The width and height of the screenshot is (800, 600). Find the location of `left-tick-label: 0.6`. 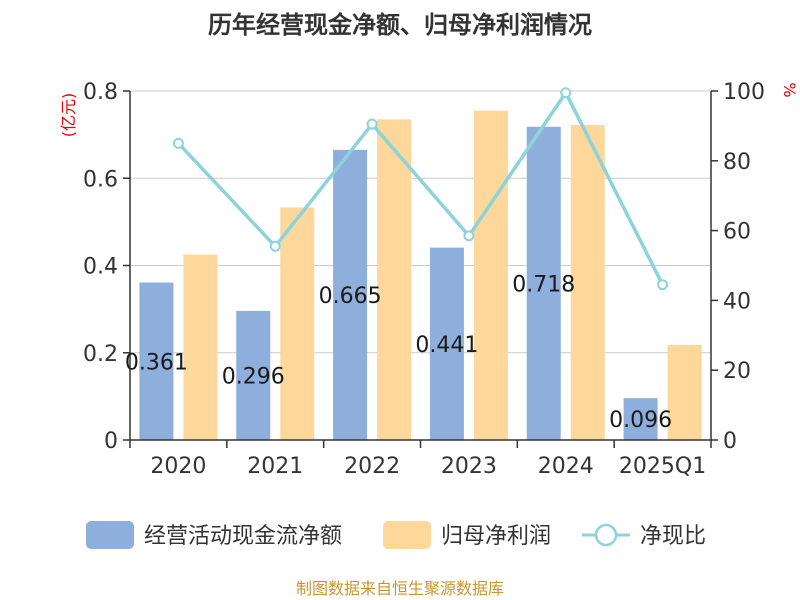

left-tick-label: 0.6 is located at coordinates (100, 179).